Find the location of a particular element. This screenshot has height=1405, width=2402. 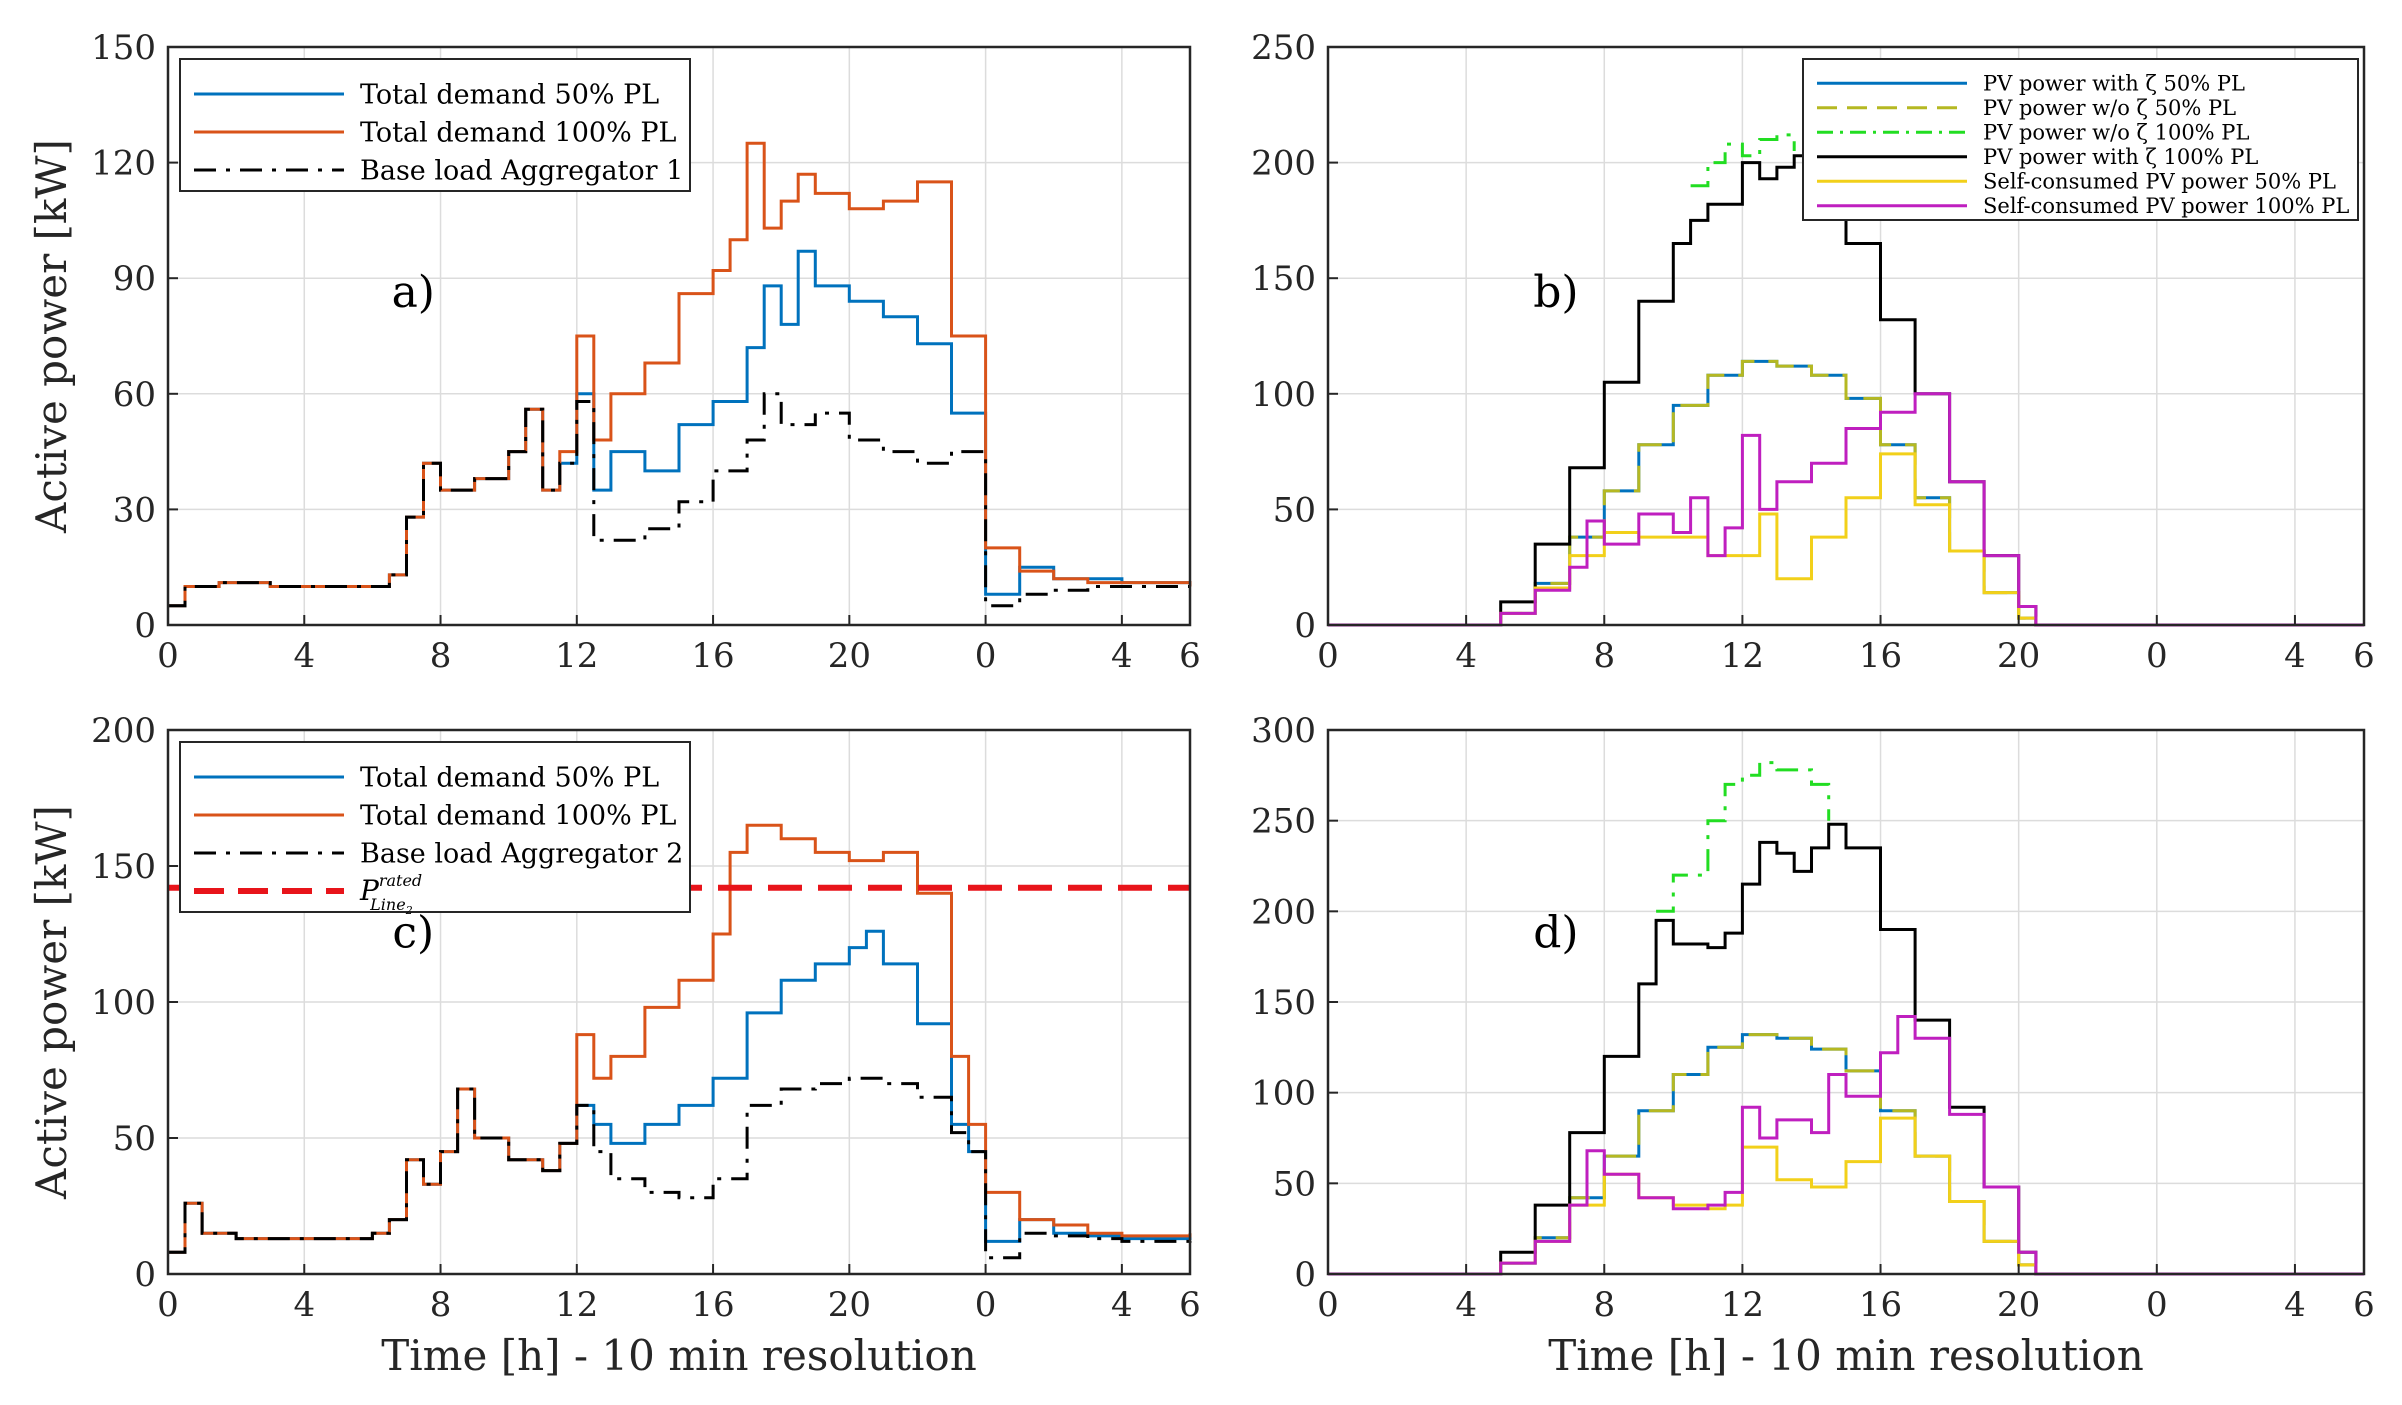

legend-label: Base load Aggregator 1 is located at coordinates (521, 170).